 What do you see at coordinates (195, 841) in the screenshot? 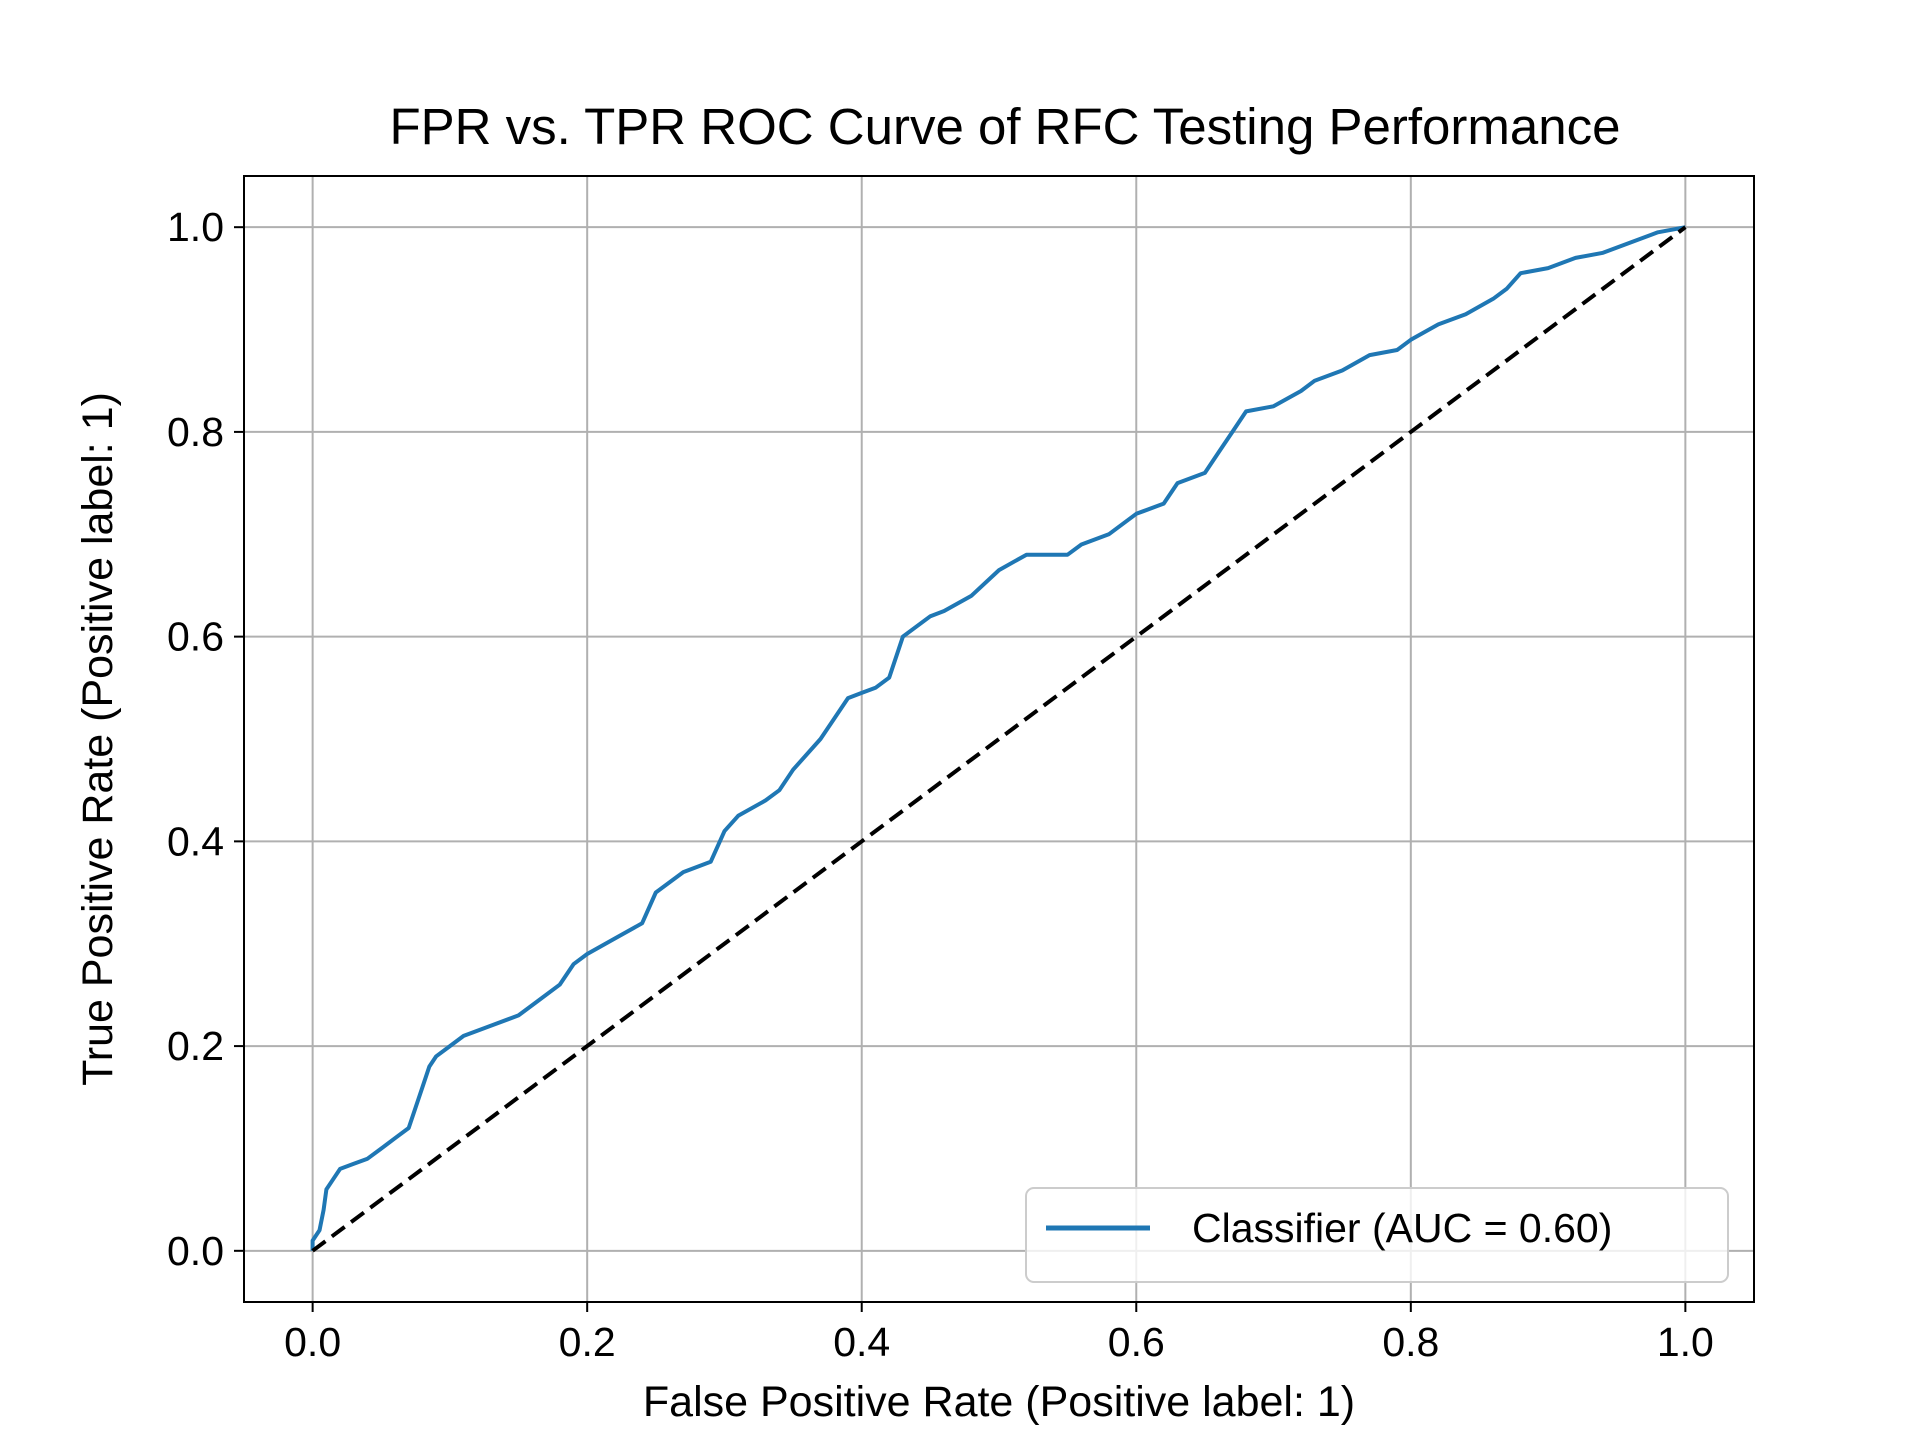
I see `y-tick-label: 0.4` at bounding box center [195, 841].